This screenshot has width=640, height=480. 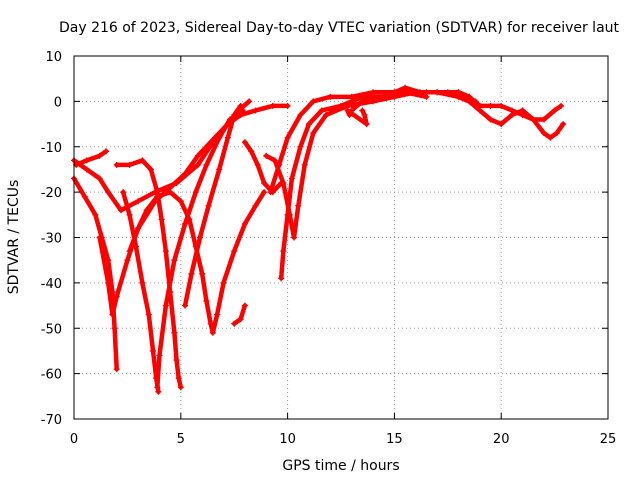 I want to click on series-track-b, so click(x=95, y=274).